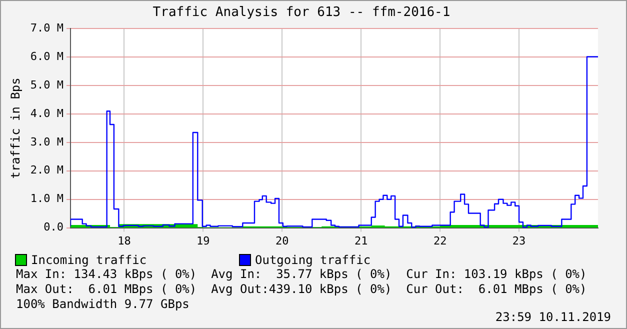  Describe the element at coordinates (519, 241) in the screenshot. I see `x-tick-label: 23` at that location.